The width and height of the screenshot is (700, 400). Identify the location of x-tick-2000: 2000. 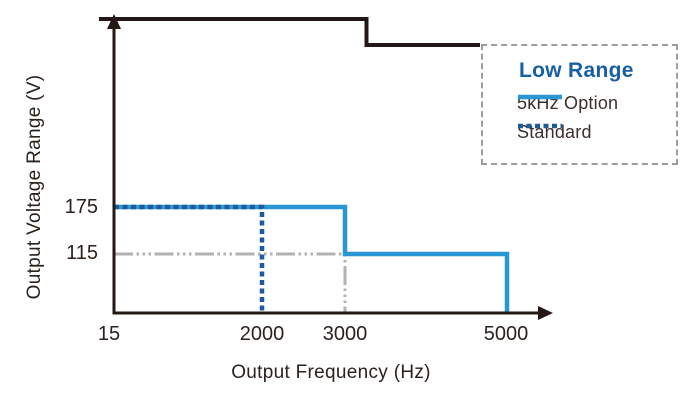
(262, 334).